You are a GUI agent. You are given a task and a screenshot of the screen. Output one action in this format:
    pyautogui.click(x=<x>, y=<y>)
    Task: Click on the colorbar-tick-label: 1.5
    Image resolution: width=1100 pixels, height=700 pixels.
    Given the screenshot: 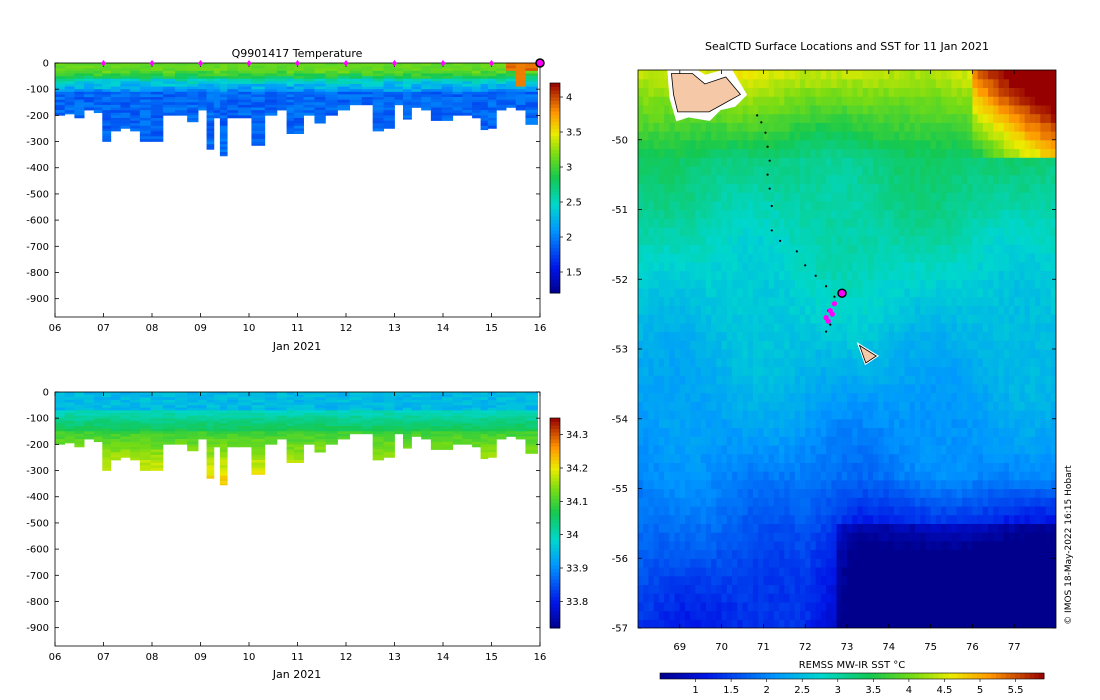 What is the action you would take?
    pyautogui.click(x=574, y=273)
    